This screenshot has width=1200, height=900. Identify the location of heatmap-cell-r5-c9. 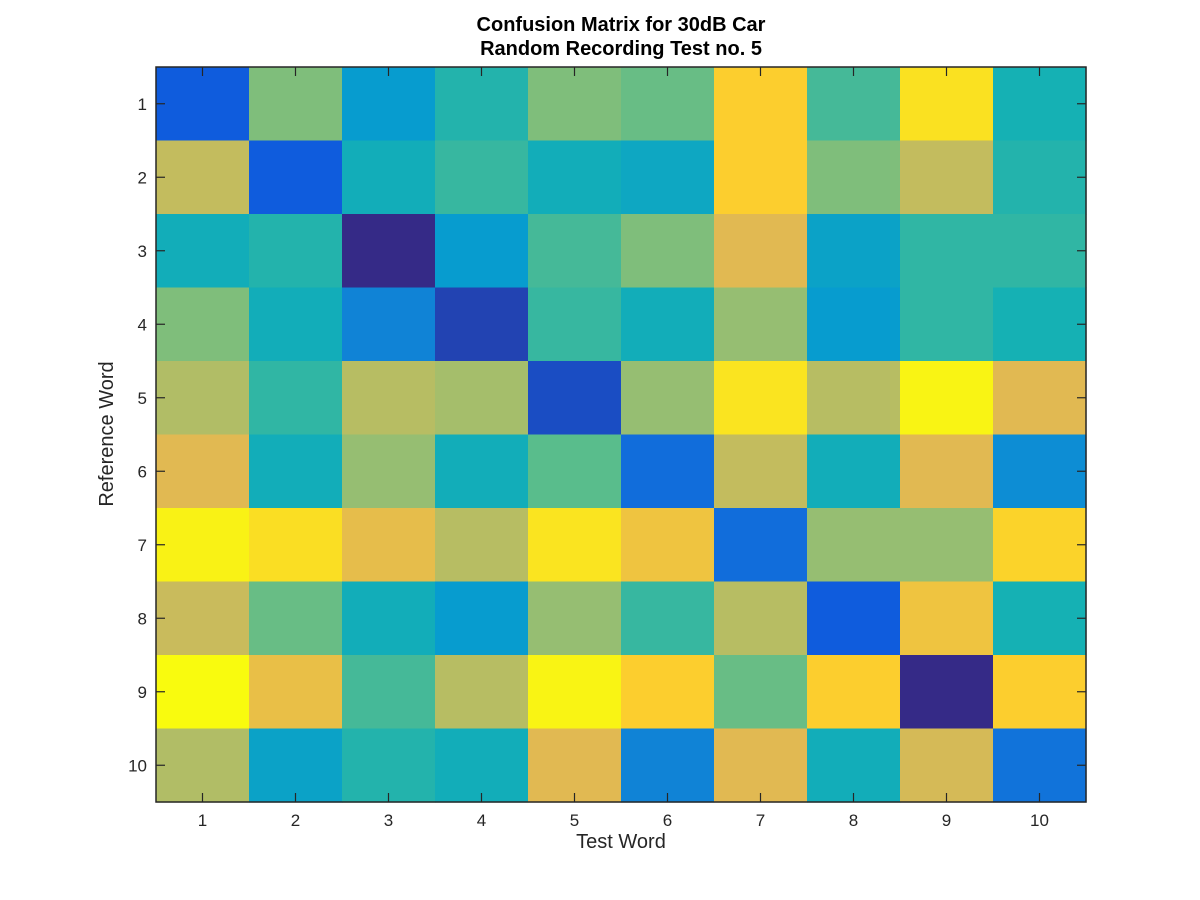
(947, 398).